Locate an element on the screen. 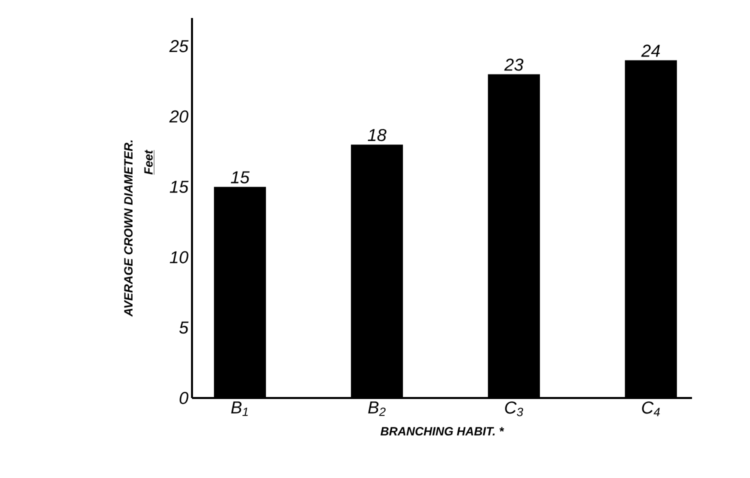  y-tick-label: 20 is located at coordinates (178, 116).